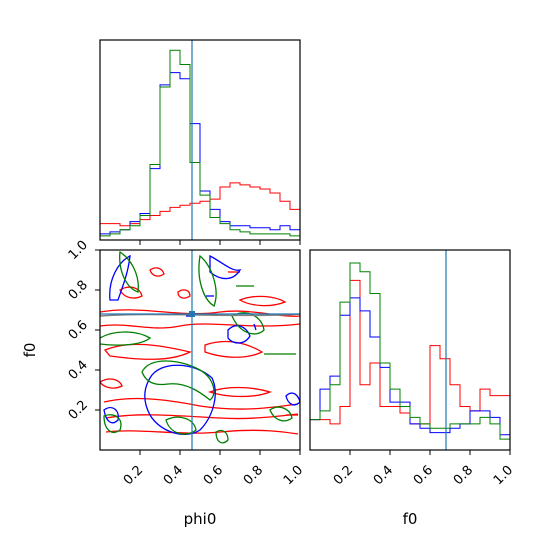  Describe the element at coordinates (200, 519) in the screenshot. I see `phi0-axis-label: phi0` at that location.